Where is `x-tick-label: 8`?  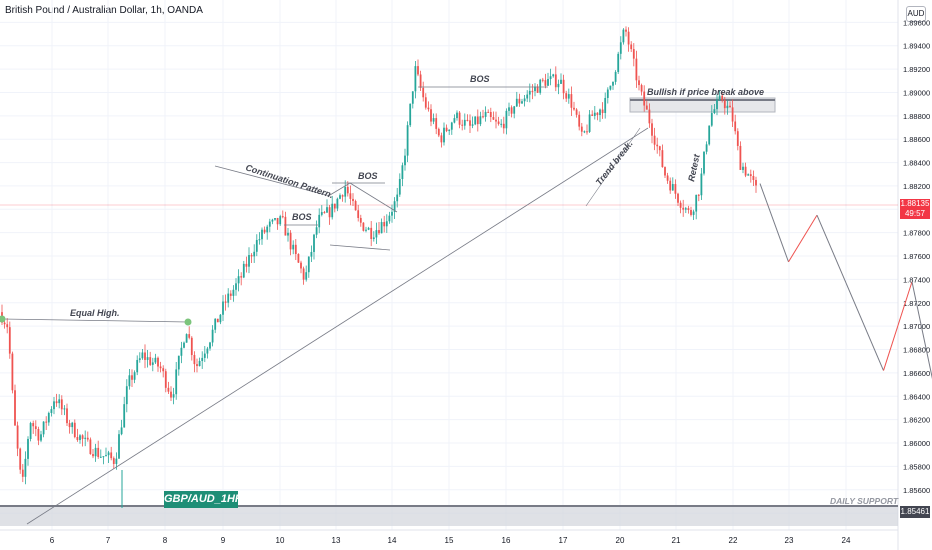
x-tick-label: 8 is located at coordinates (165, 540).